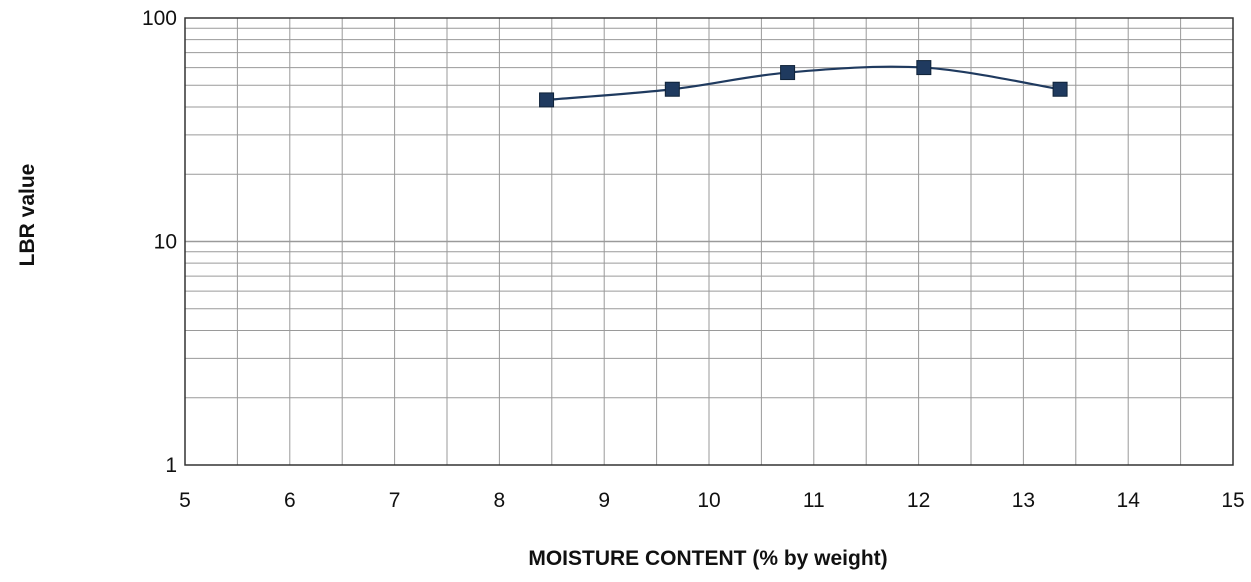  What do you see at coordinates (27, 215) in the screenshot?
I see `y-axis-title: LBR value` at bounding box center [27, 215].